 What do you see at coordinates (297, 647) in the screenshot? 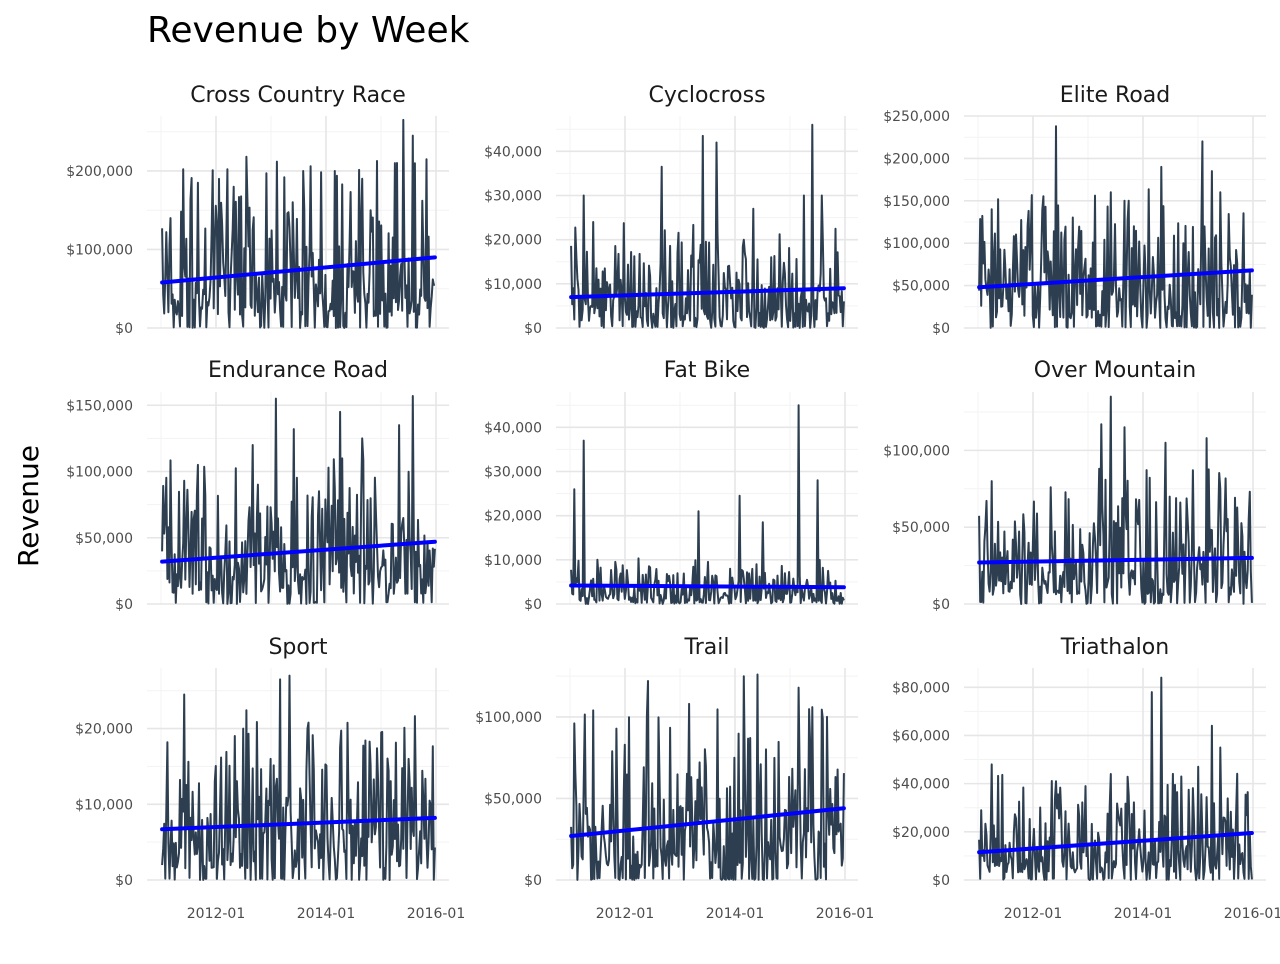
I see `facet-title: Sport` at bounding box center [297, 647].